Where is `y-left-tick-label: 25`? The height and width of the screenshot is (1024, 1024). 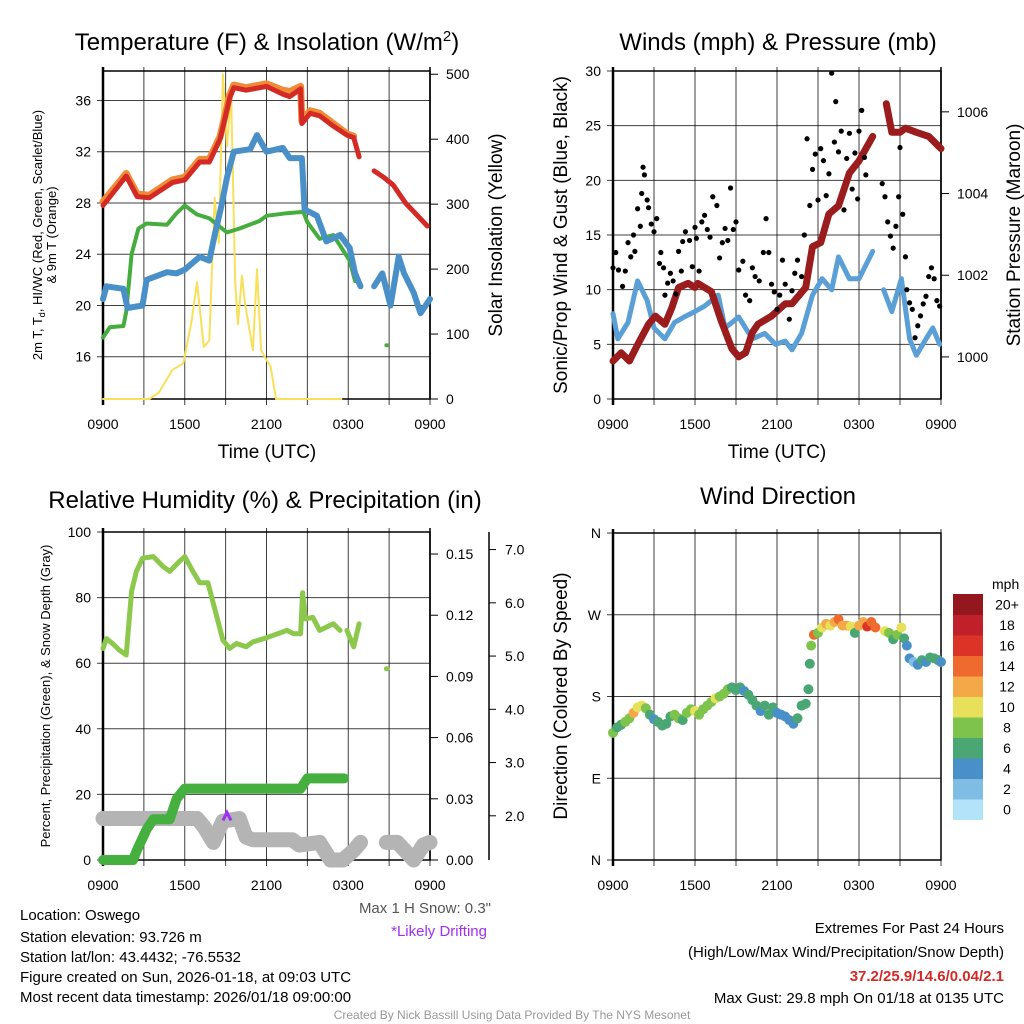
y-left-tick-label: 25 is located at coordinates (593, 126).